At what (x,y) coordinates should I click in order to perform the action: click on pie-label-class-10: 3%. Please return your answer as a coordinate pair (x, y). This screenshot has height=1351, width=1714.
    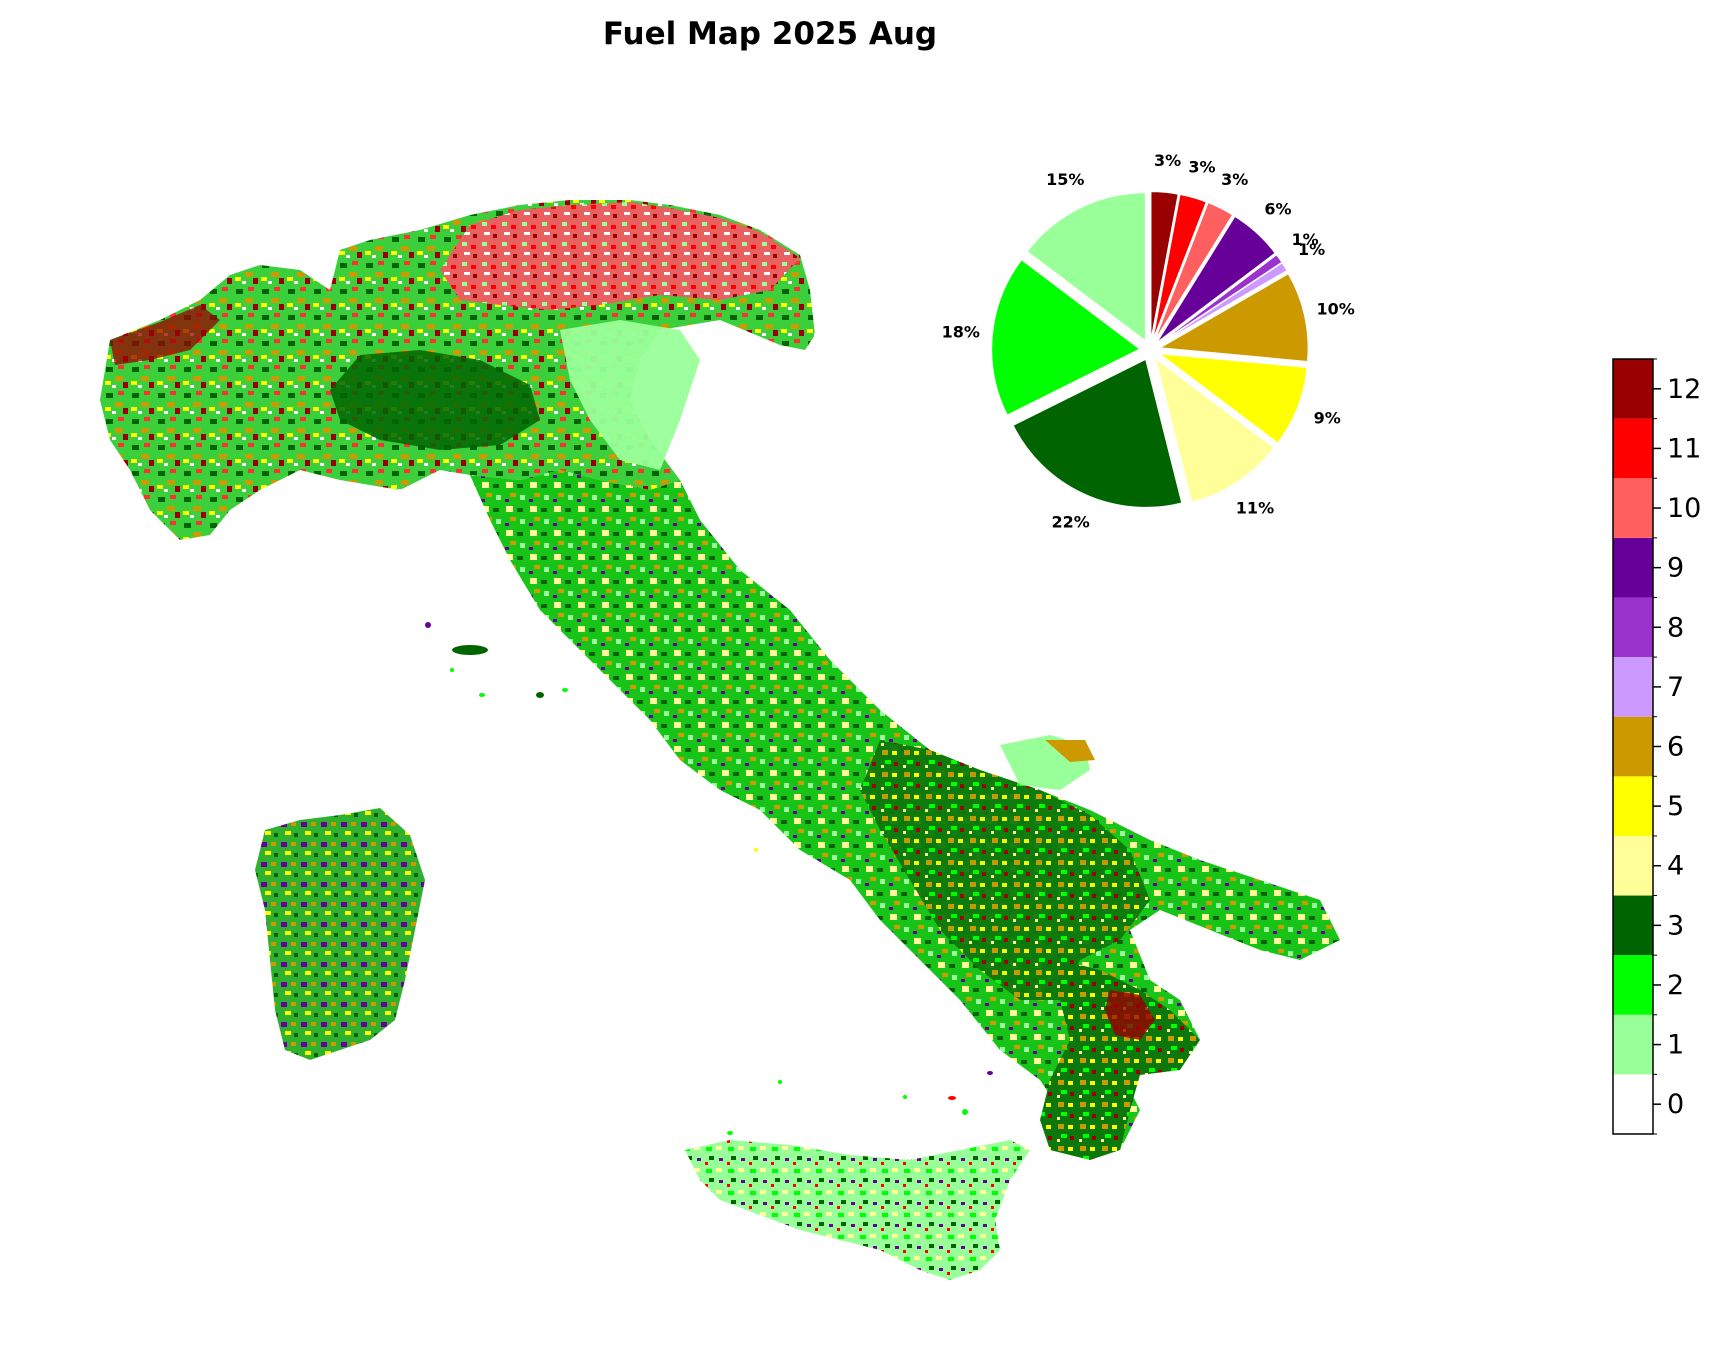
    Looking at the image, I should click on (1234, 179).